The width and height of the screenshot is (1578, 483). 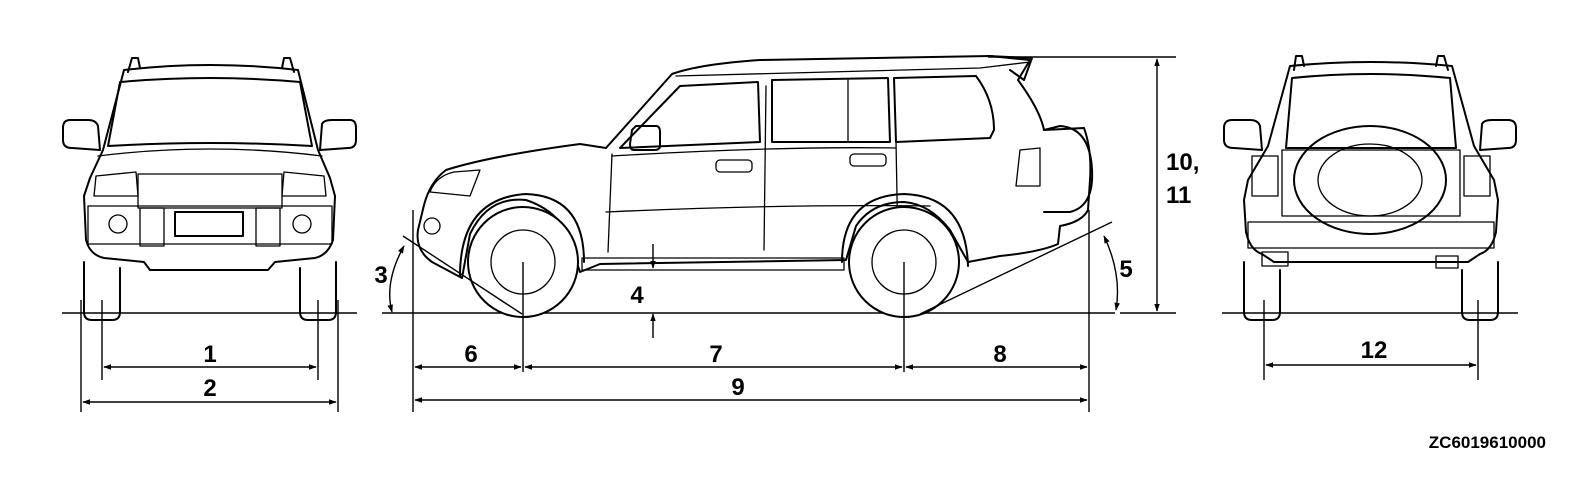 I want to click on rear-mirror-left, so click(x=1243, y=135).